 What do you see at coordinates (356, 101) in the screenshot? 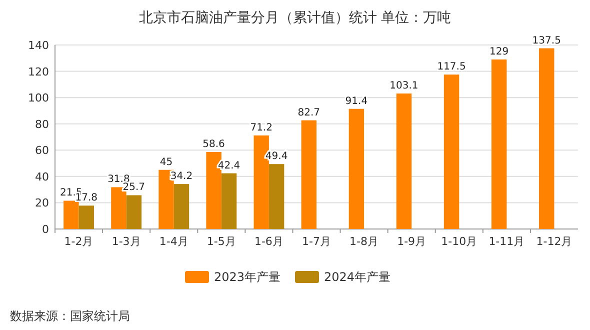
I see `data-label: 91.4` at bounding box center [356, 101].